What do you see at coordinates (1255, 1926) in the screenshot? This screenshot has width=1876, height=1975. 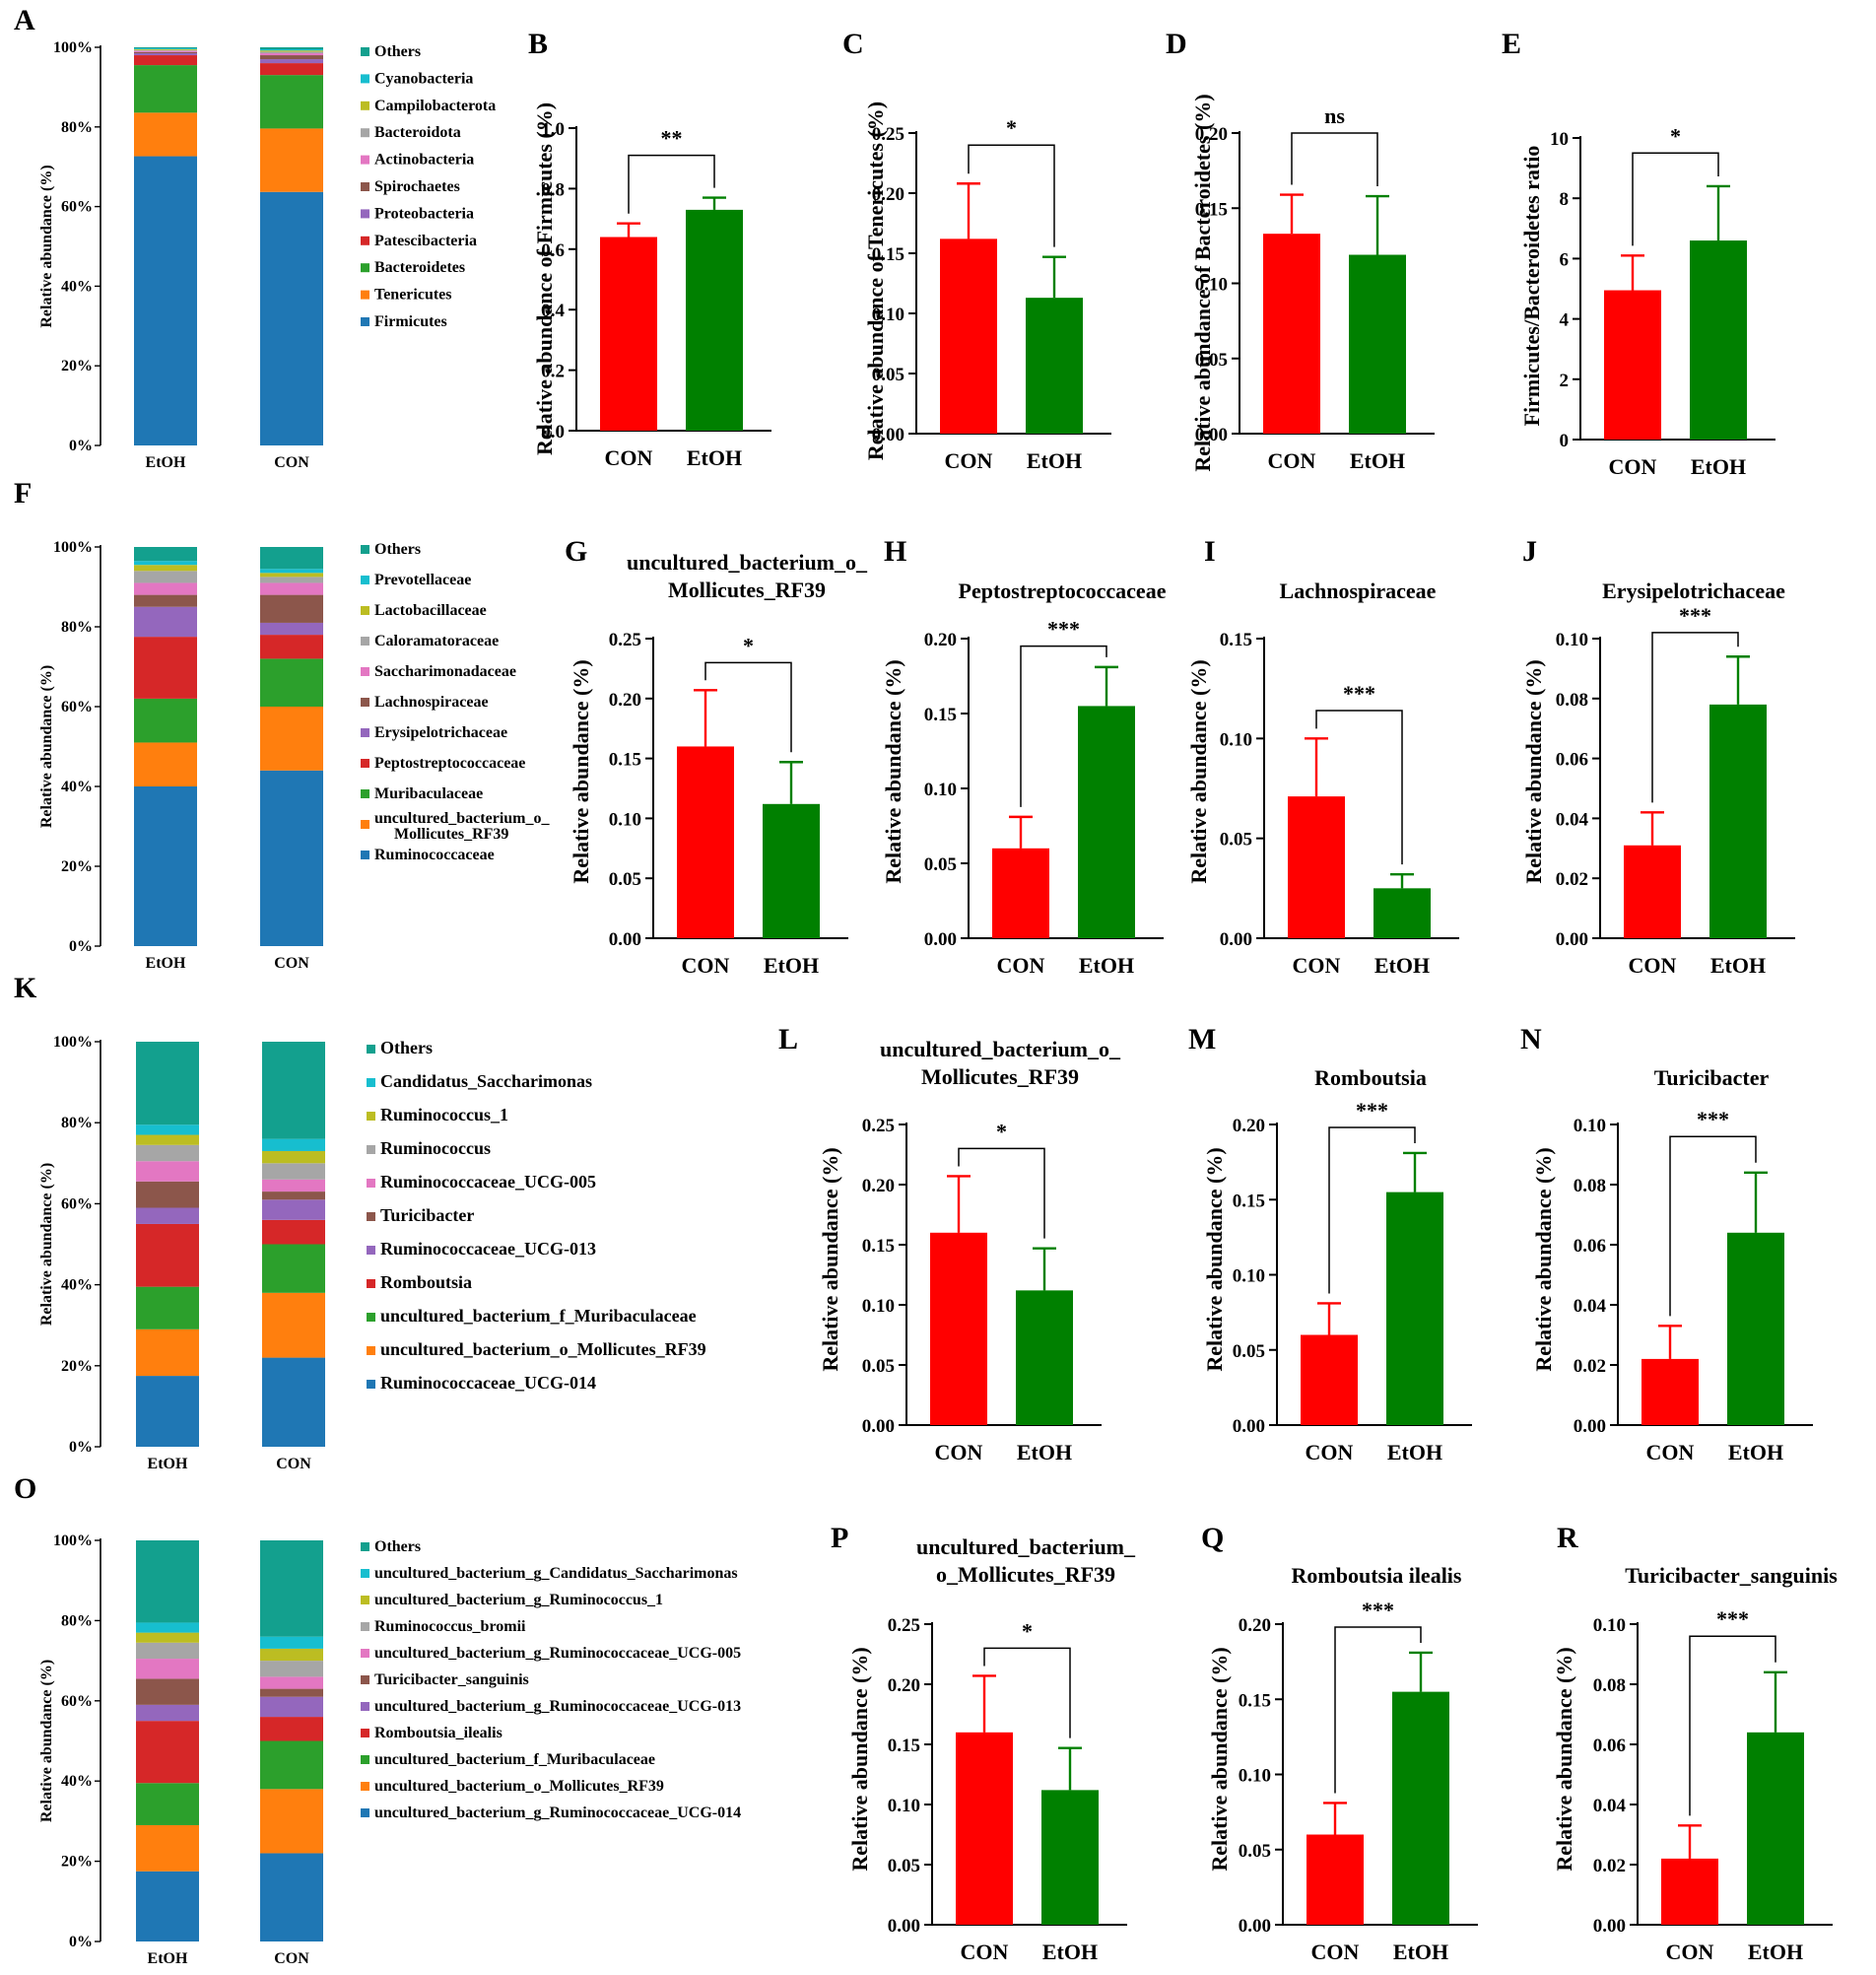 I see `y-tick-label: 0.00` at bounding box center [1255, 1926].